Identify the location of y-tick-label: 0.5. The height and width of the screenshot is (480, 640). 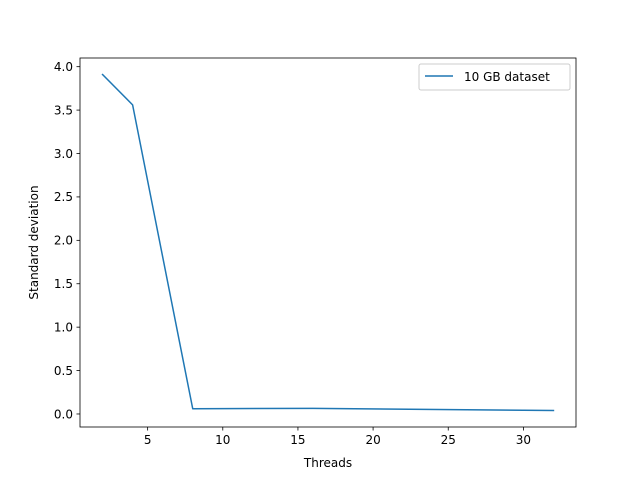
(63, 371).